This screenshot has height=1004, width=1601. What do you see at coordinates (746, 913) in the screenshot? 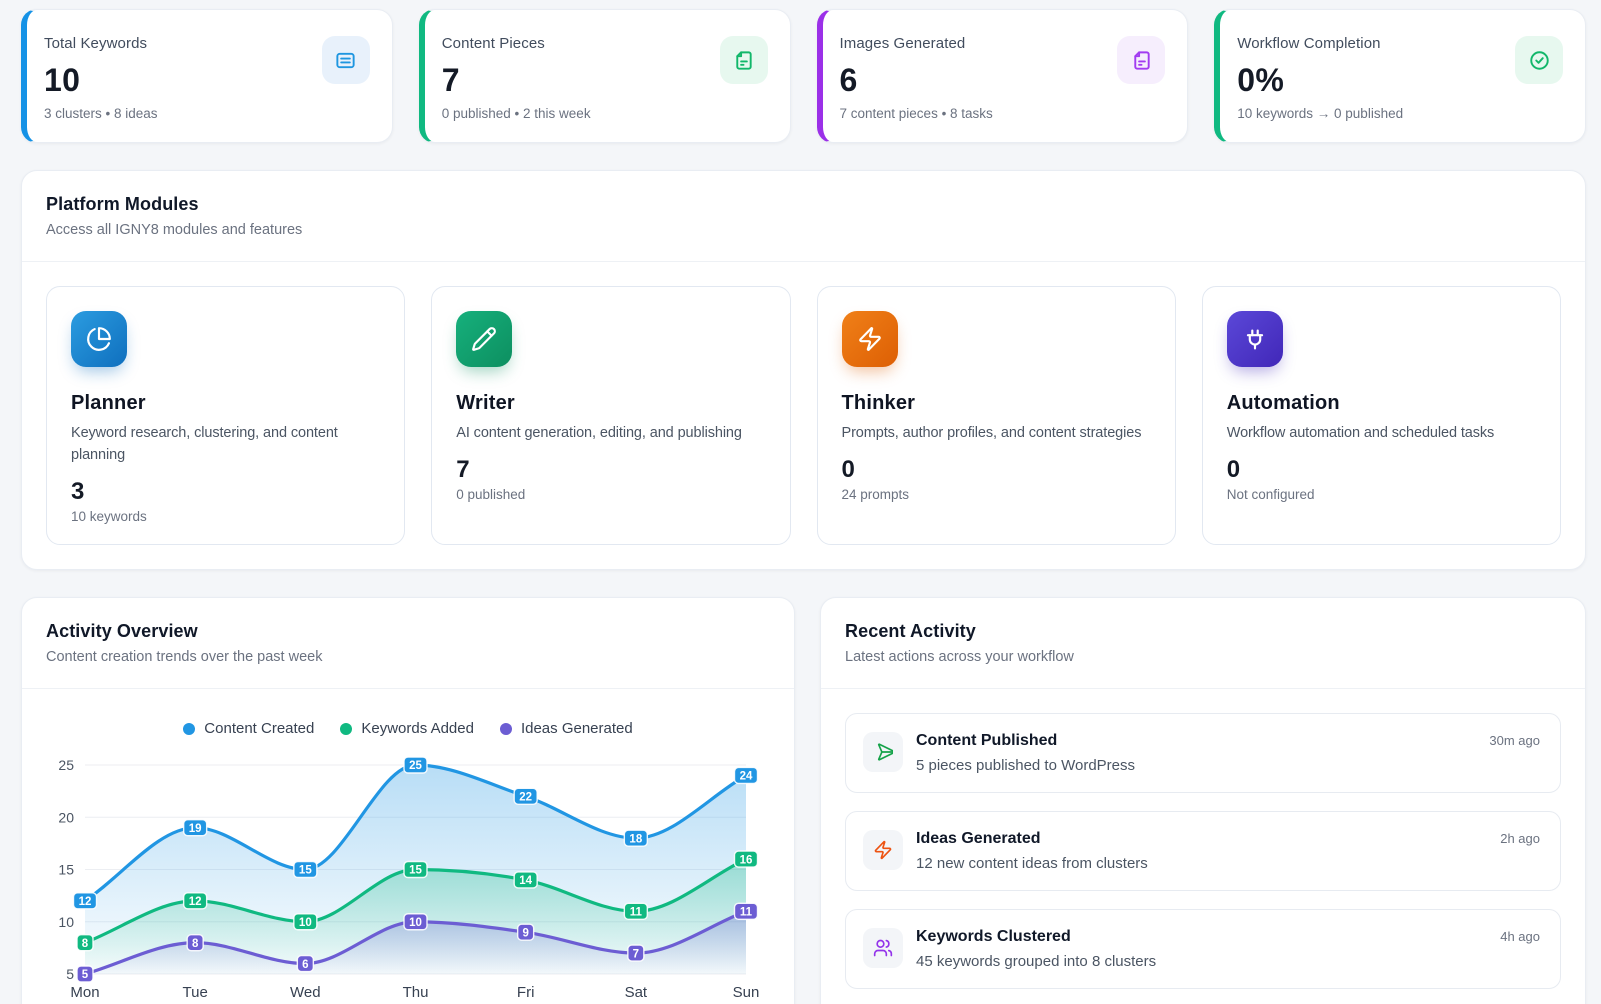
I see `svg-text: 11` at bounding box center [746, 913].